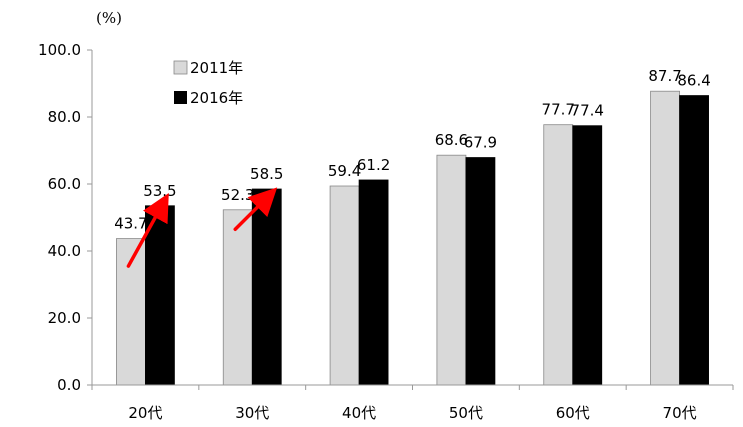 This screenshot has height=427, width=743. Describe the element at coordinates (59, 50) in the screenshot. I see `y-tick-label: 100.0` at that location.